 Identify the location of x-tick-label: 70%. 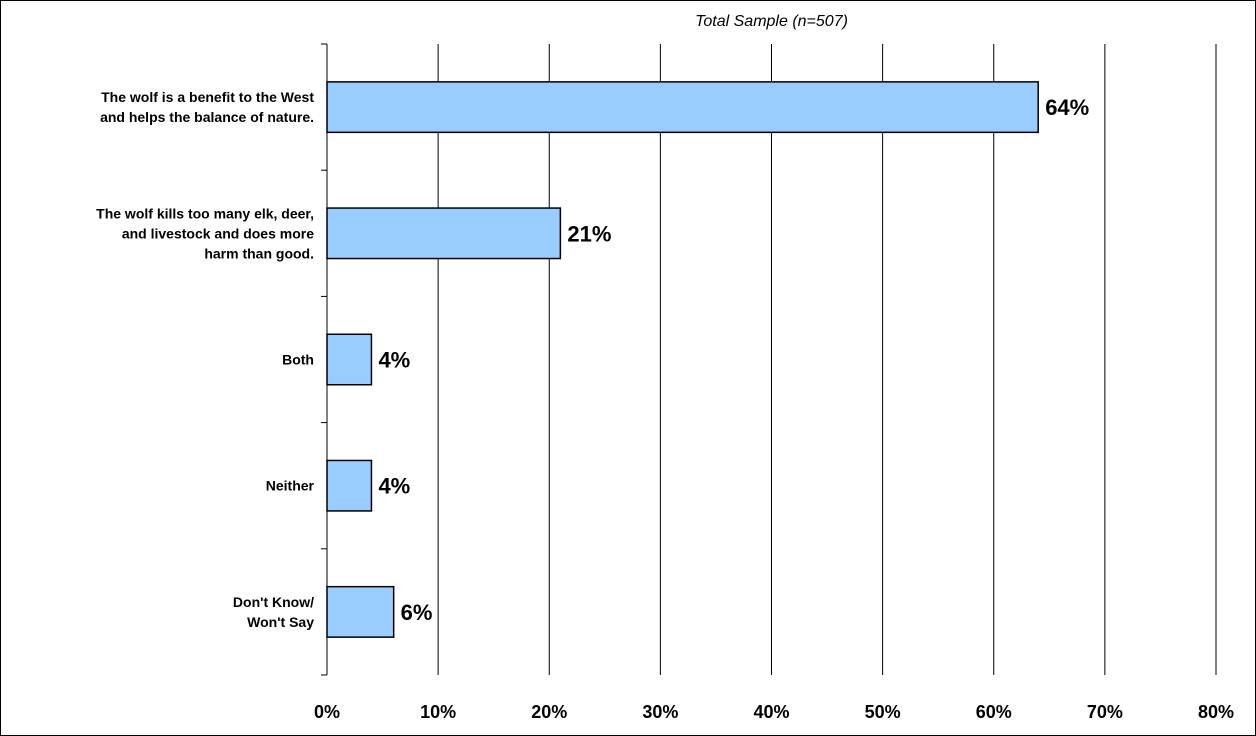
(1105, 712).